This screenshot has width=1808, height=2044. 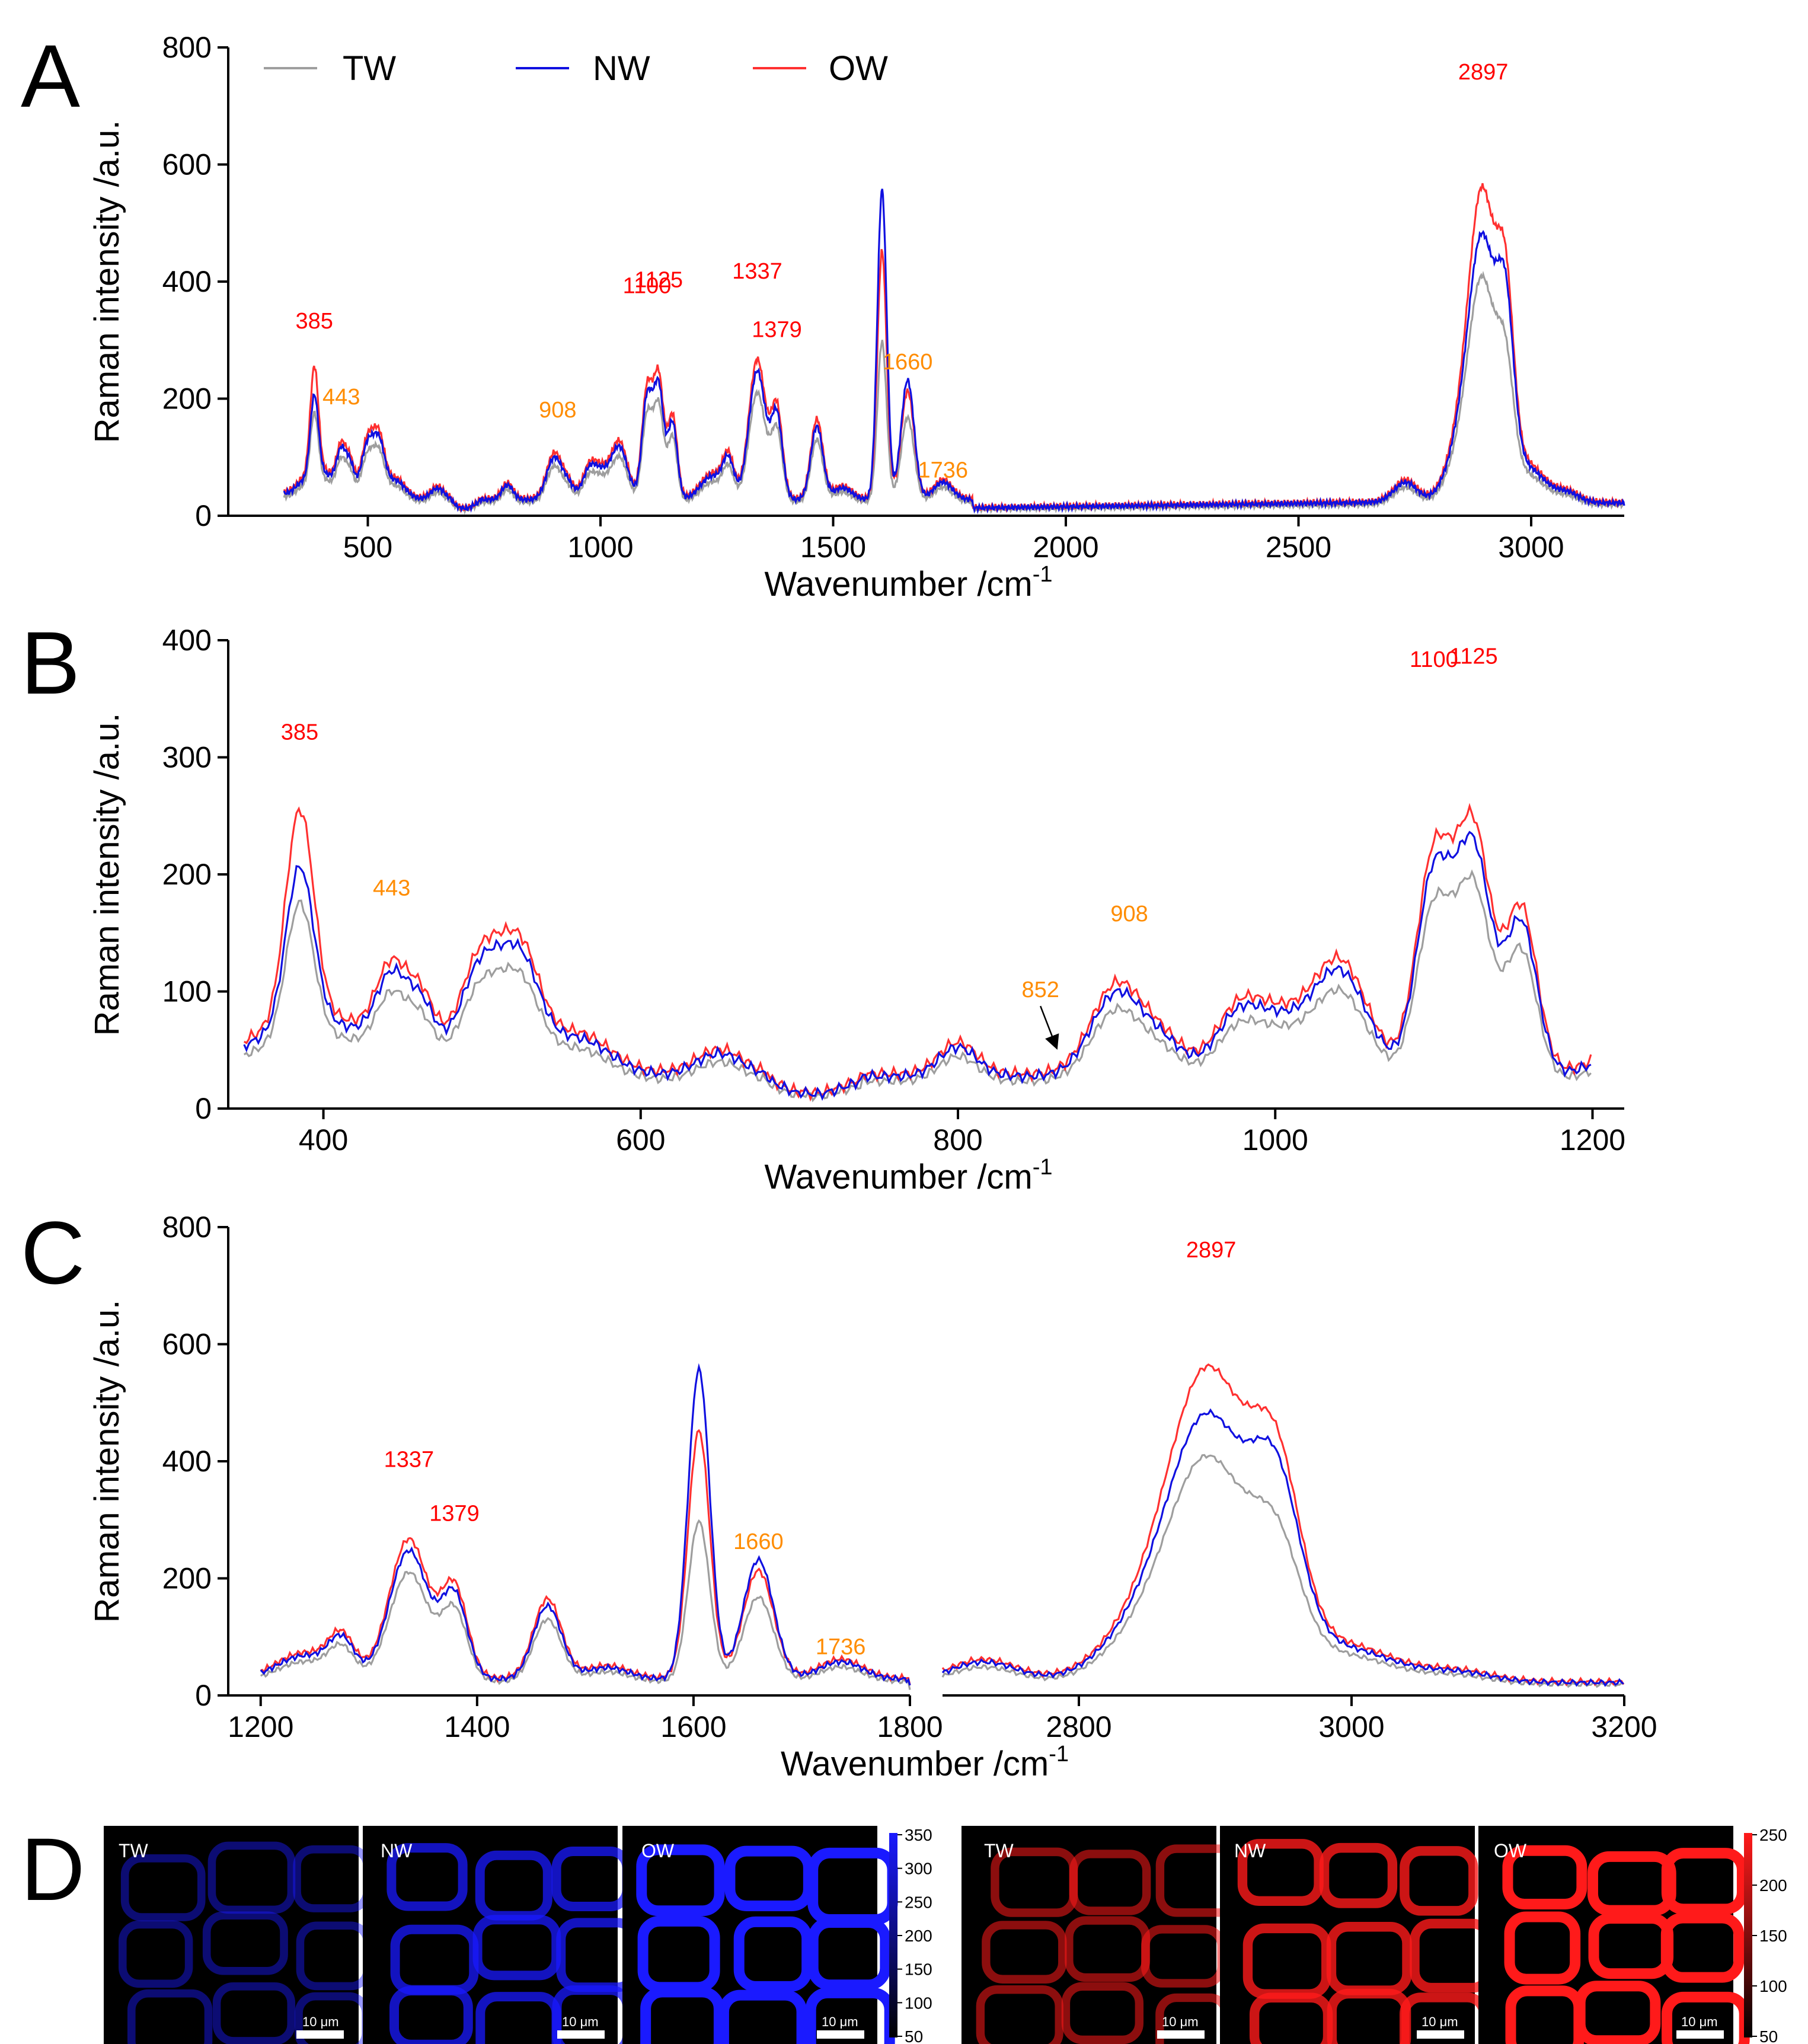 I want to click on x-tick-label: 3000, so click(x=1531, y=547).